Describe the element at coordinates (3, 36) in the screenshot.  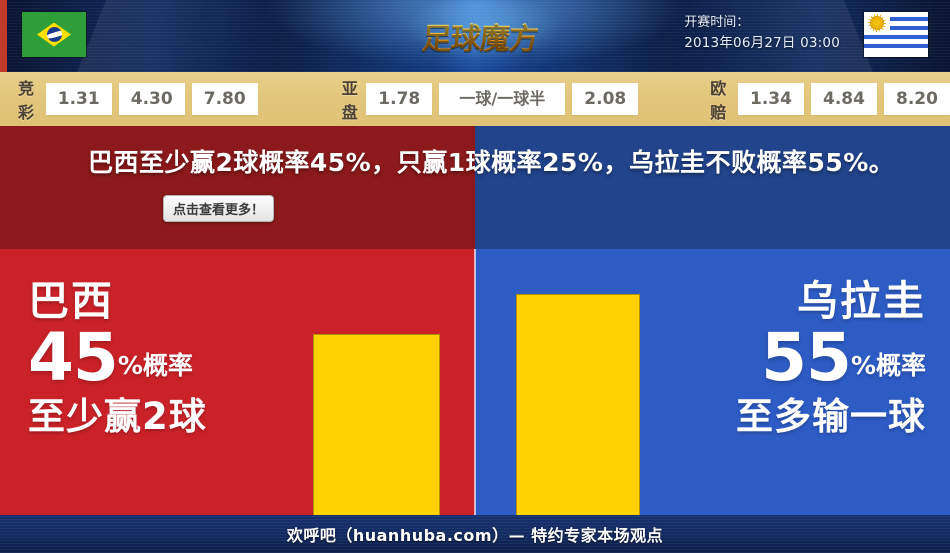
I see `left-accent-strip` at that location.